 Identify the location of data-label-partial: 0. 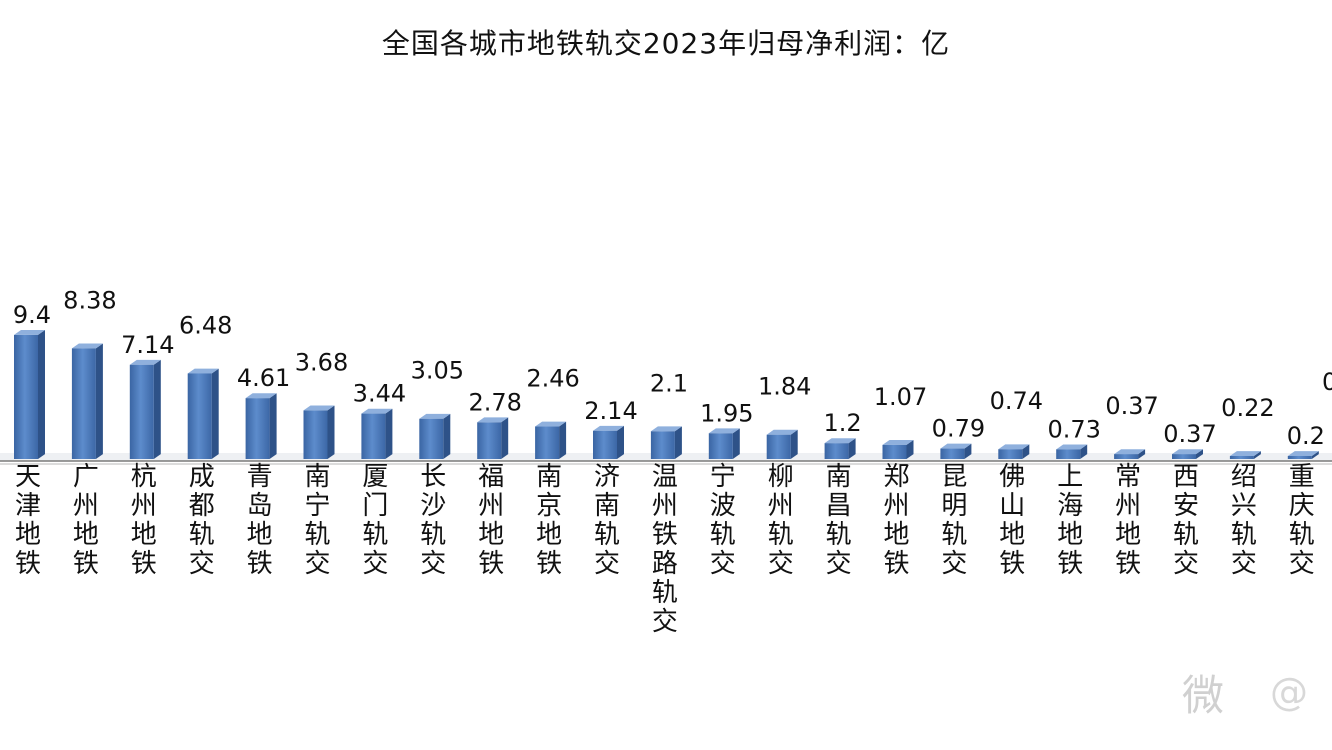
(1327, 382).